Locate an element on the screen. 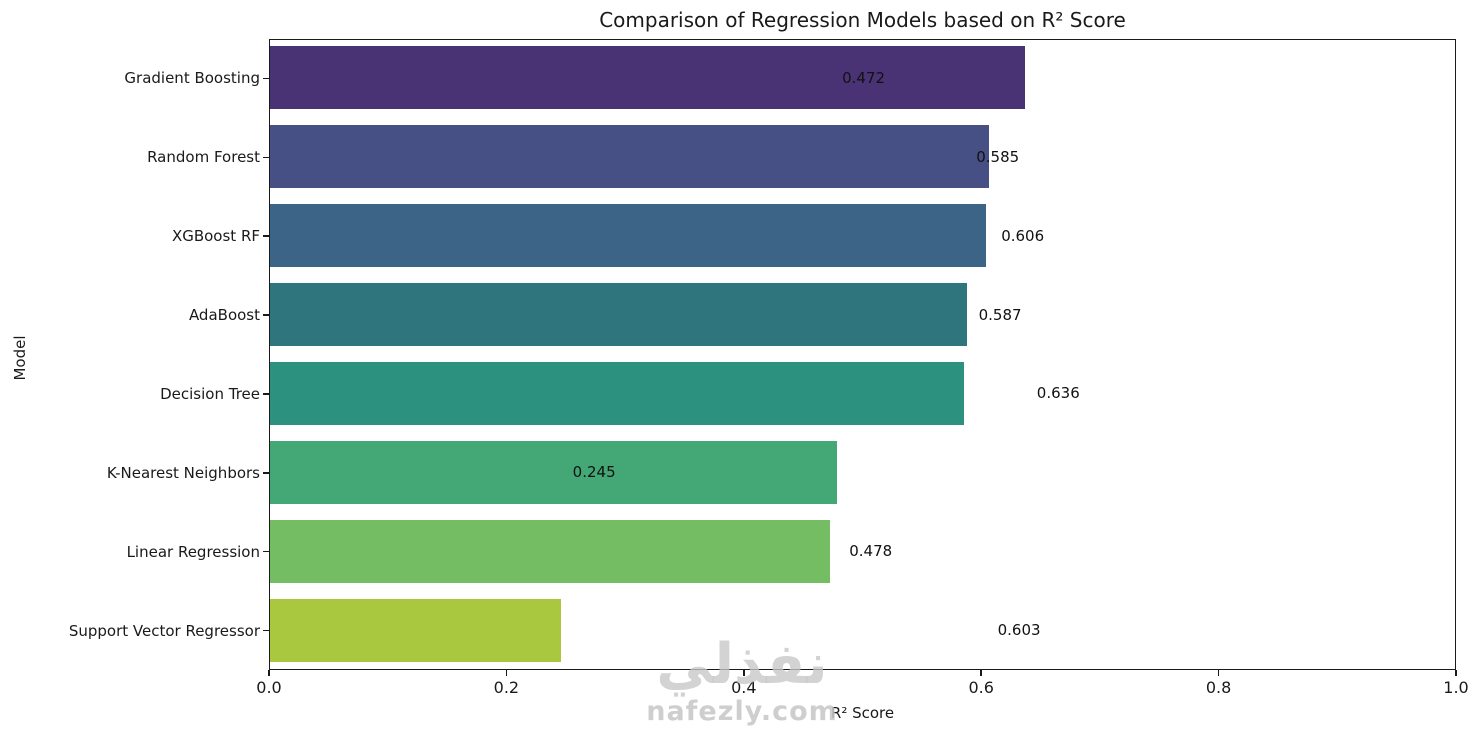 The image size is (1483, 737). y-tick-label-random-forest: Random Forest is located at coordinates (203, 157).